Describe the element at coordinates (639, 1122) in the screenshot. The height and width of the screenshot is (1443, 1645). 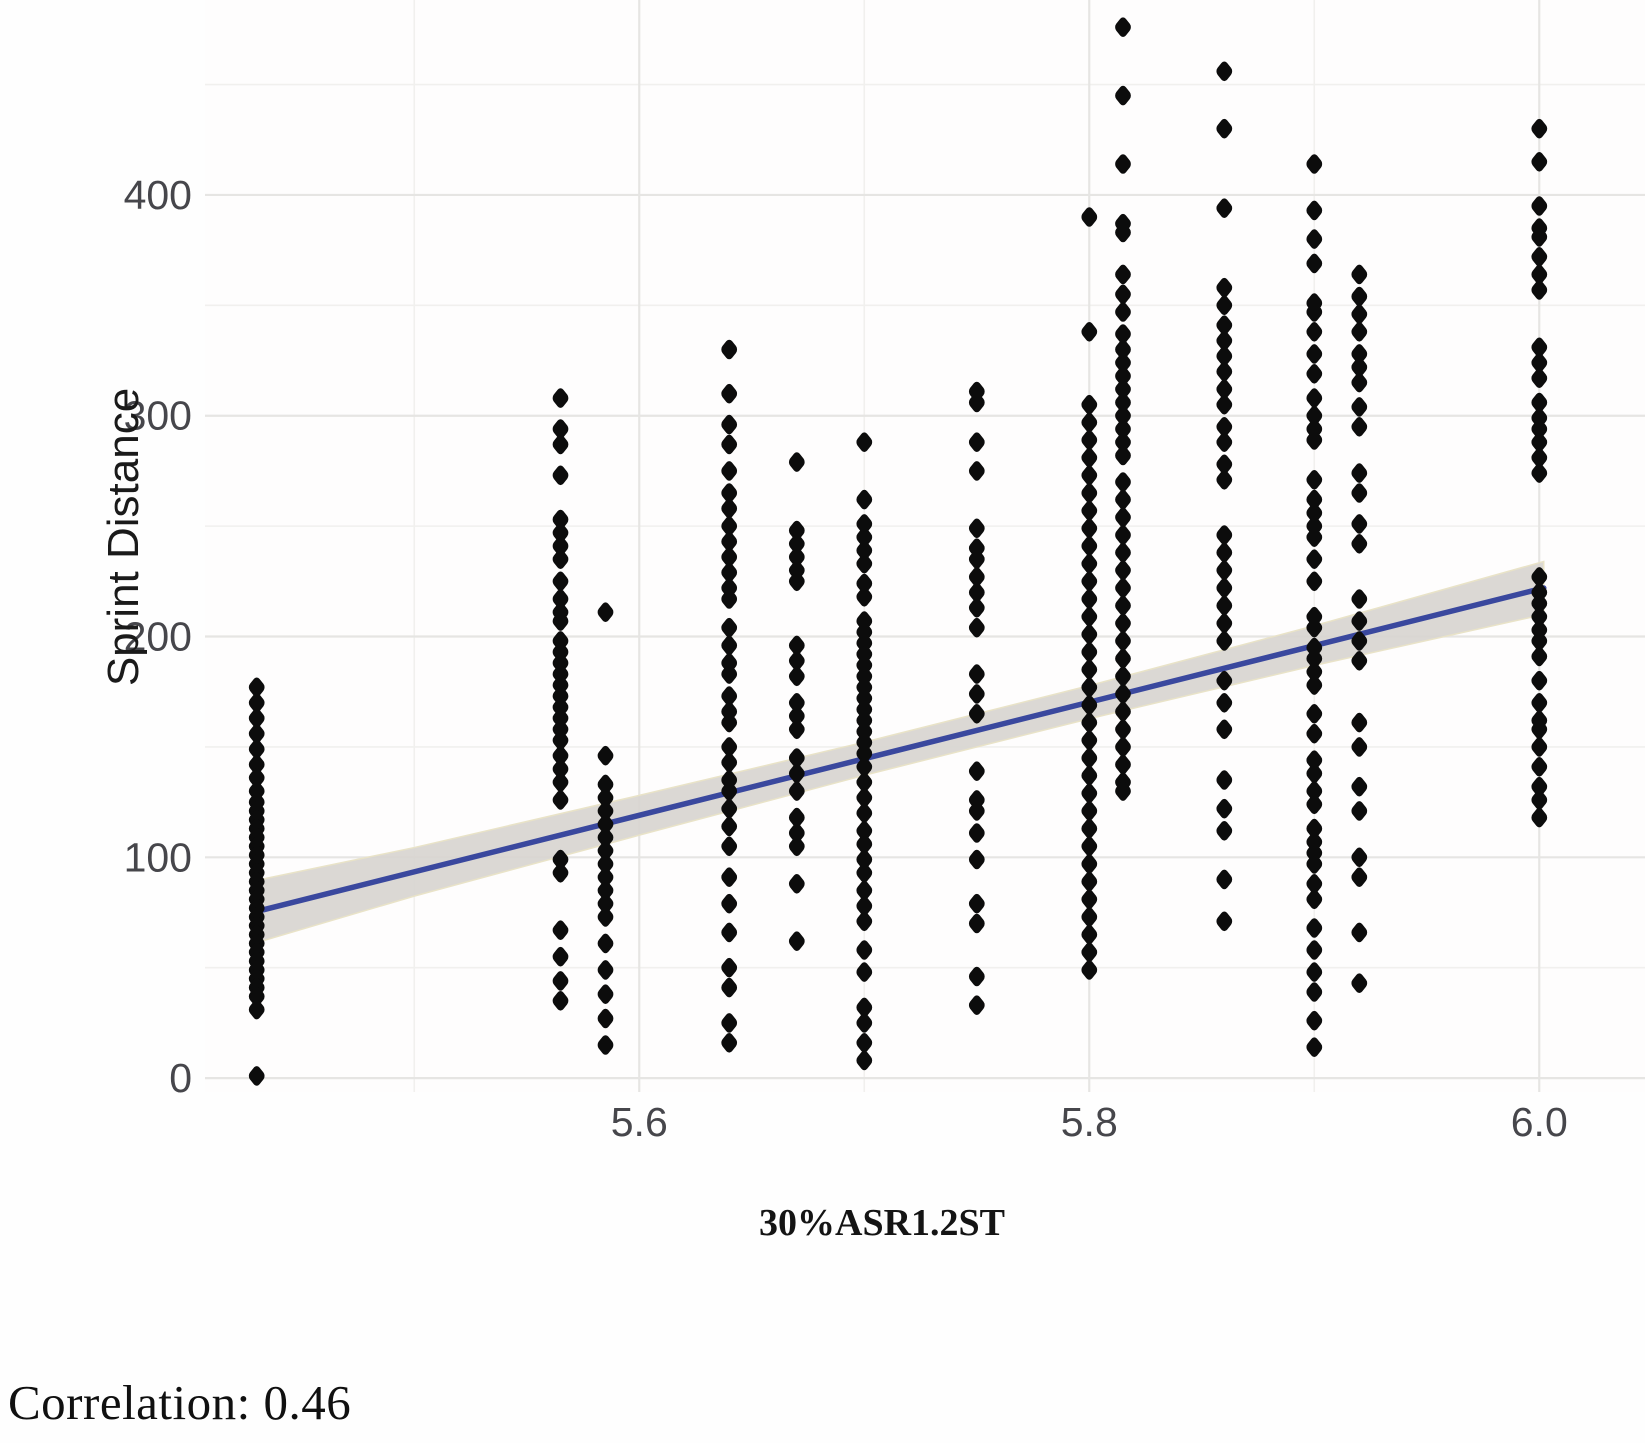
I see `x-tick-label: 5.6` at that location.